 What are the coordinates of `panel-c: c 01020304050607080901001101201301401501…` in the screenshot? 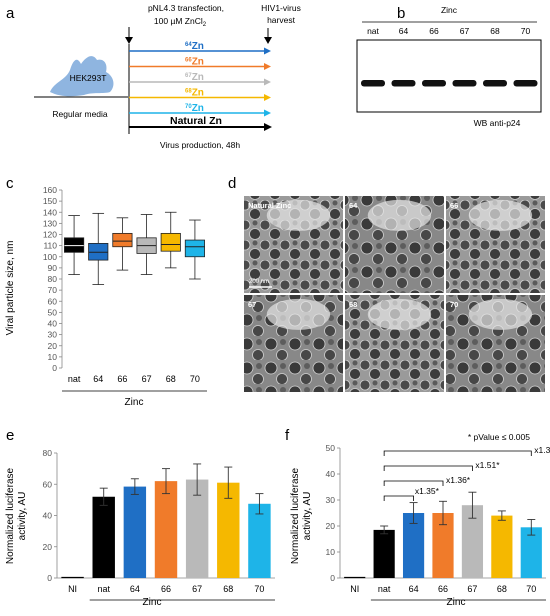 It's located at (106, 291).